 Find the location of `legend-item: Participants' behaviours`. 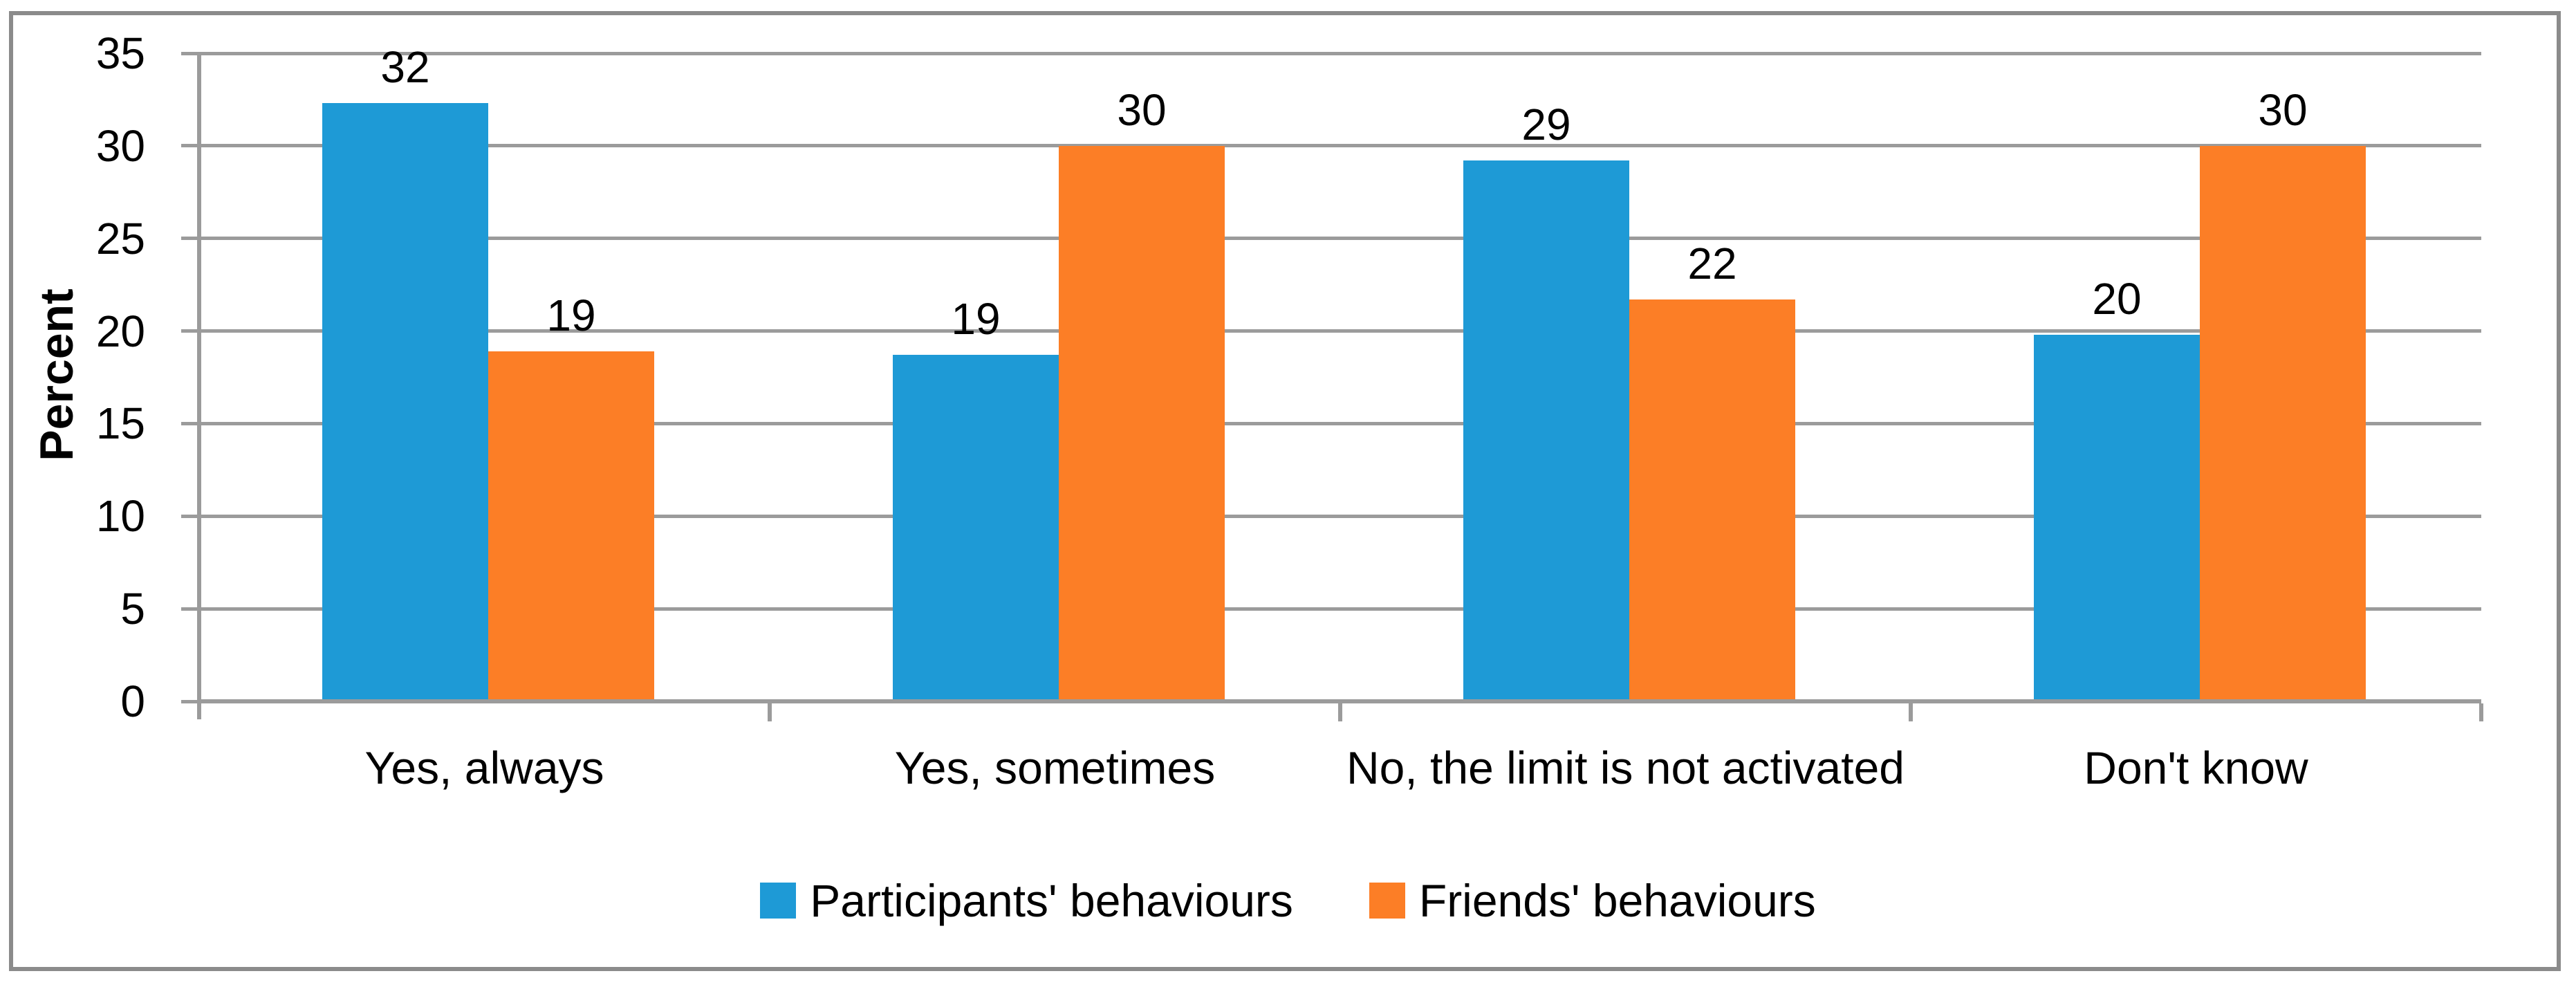

legend-item: Participants' behaviours is located at coordinates (1026, 900).